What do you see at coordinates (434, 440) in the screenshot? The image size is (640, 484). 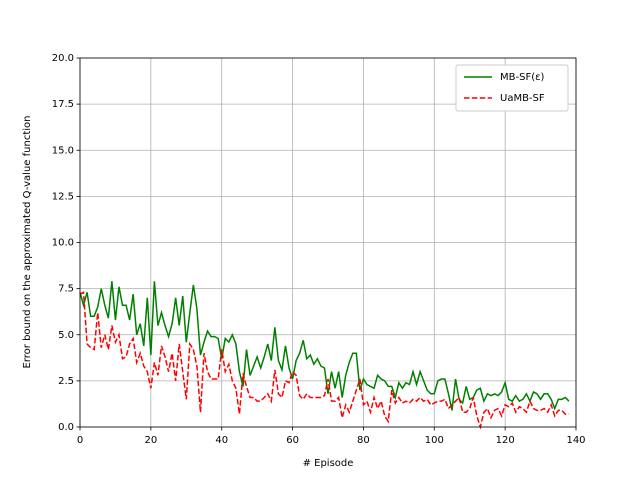 I see `x-tick-label: 100` at bounding box center [434, 440].